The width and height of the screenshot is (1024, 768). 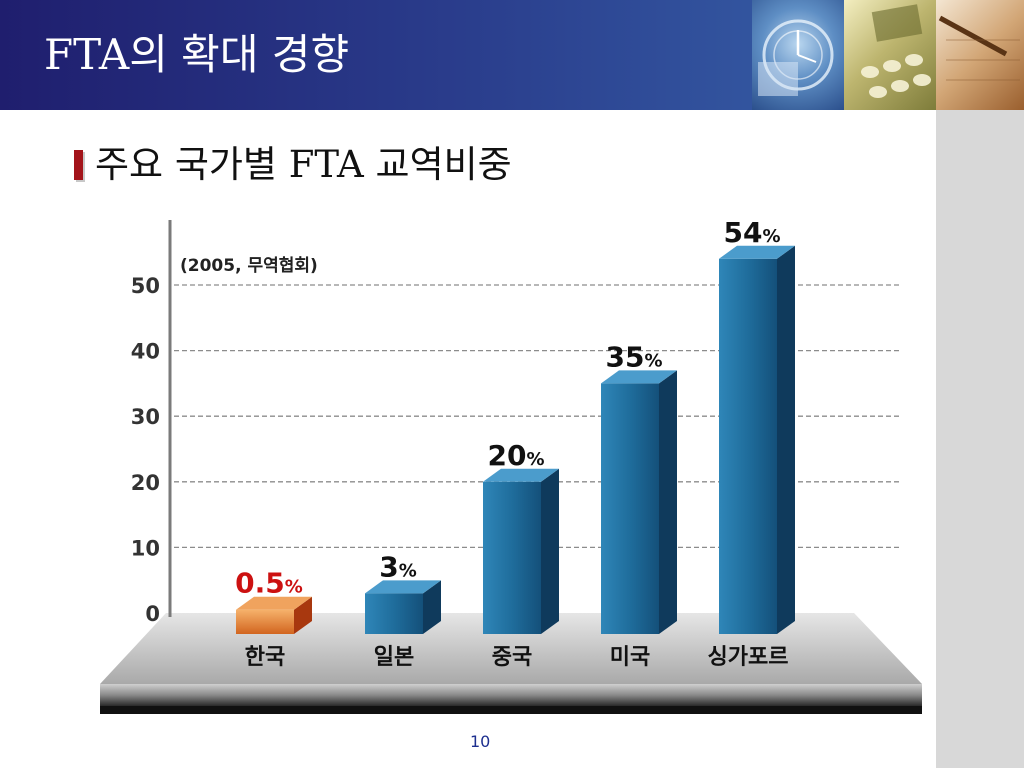 What do you see at coordinates (145, 352) in the screenshot?
I see `y-tick-label: 40` at bounding box center [145, 352].